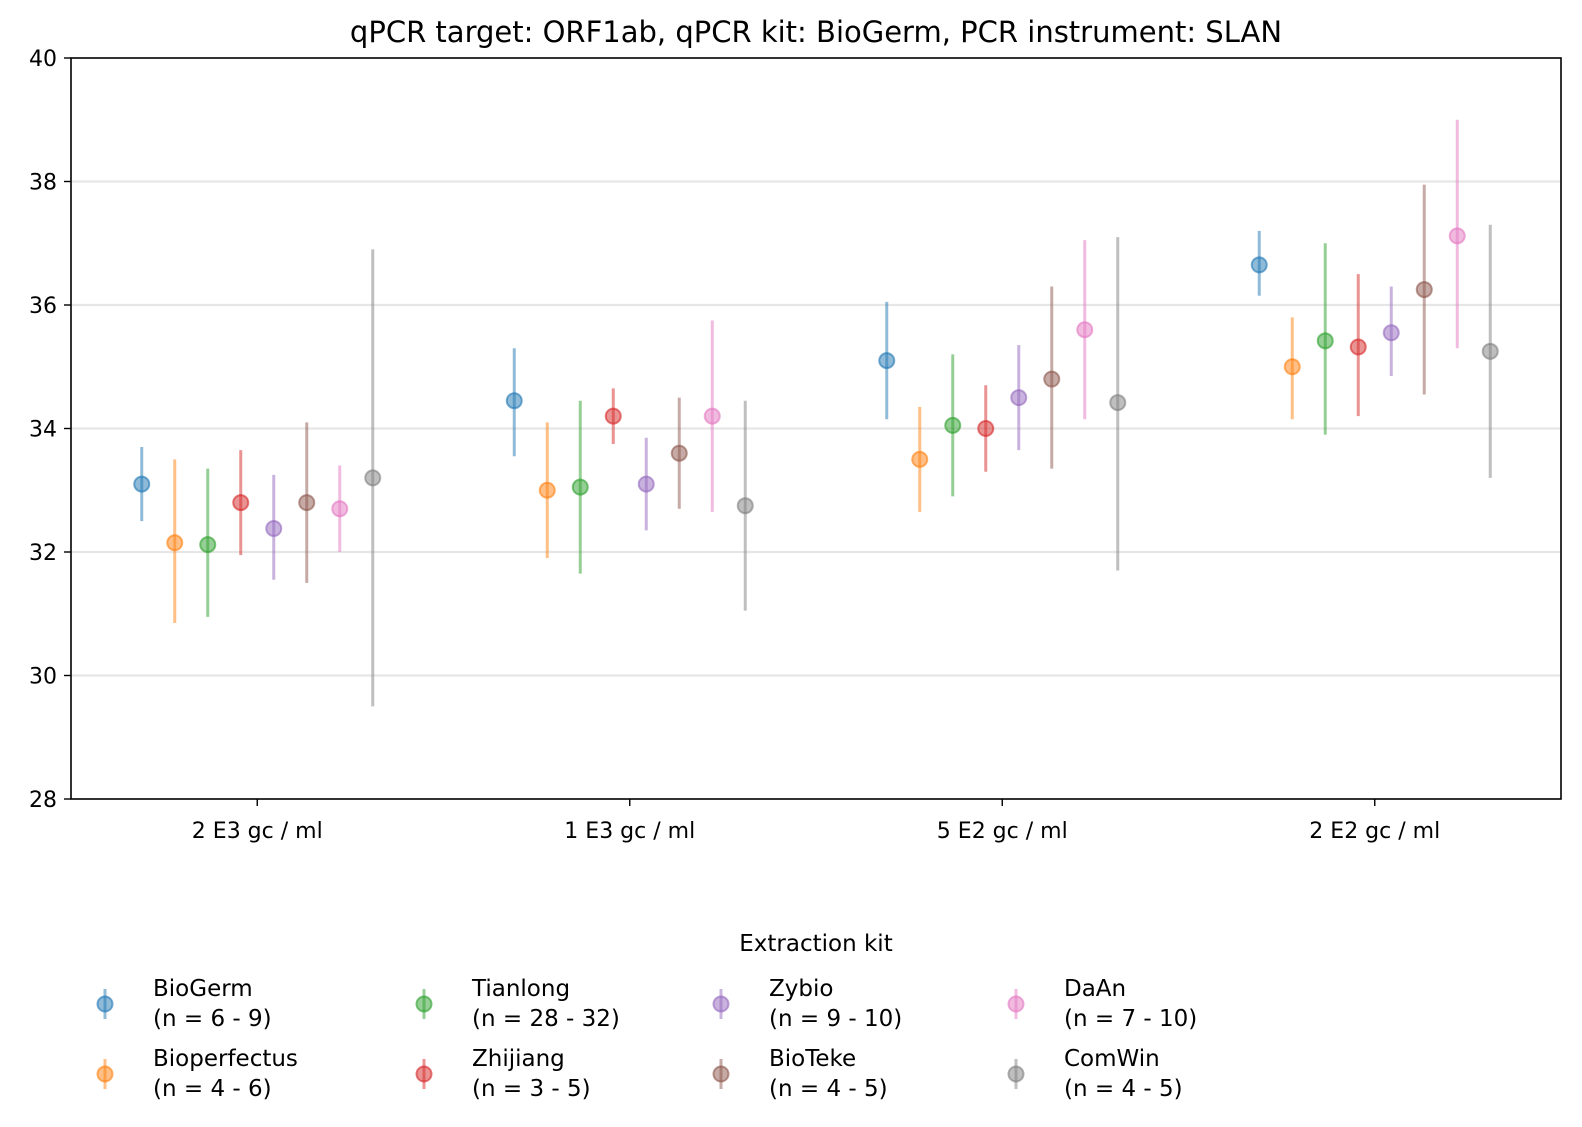  Describe the element at coordinates (801, 989) in the screenshot. I see `legend-label: Zybio` at that location.